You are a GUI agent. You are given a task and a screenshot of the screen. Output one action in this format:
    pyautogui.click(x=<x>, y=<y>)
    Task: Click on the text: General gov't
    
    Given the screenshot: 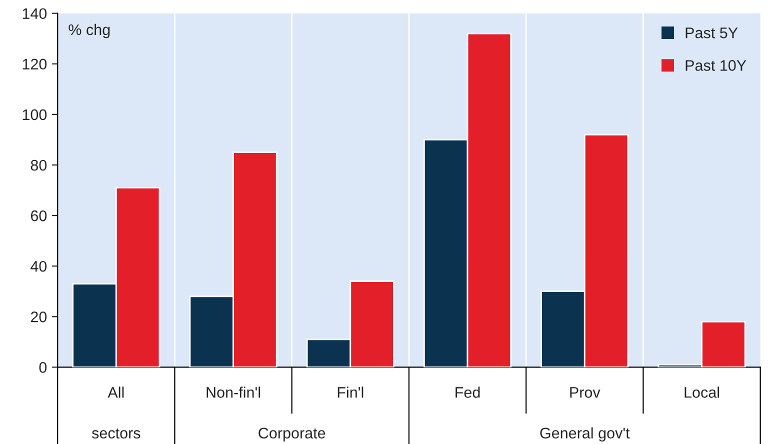 What is the action you would take?
    pyautogui.click(x=585, y=434)
    